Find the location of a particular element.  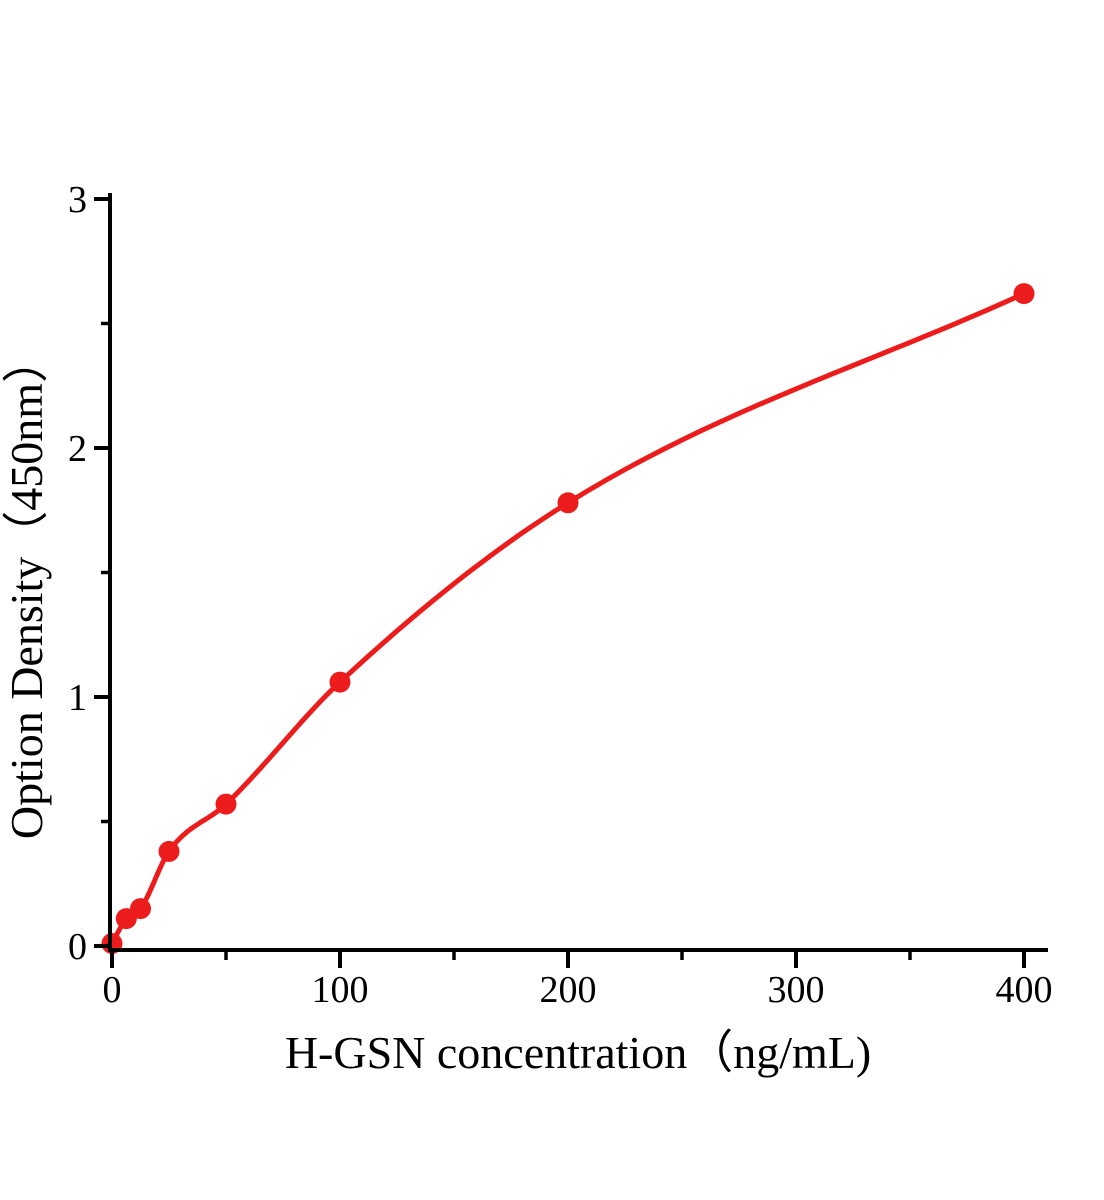

x-tick-label: 0 is located at coordinates (112, 990).